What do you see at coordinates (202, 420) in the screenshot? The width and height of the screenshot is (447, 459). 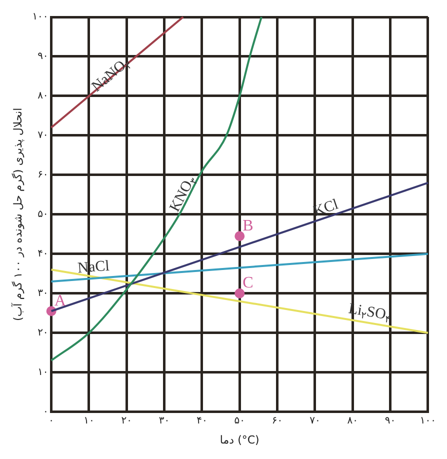 I see `x-tick-label: ۴۰` at bounding box center [202, 420].